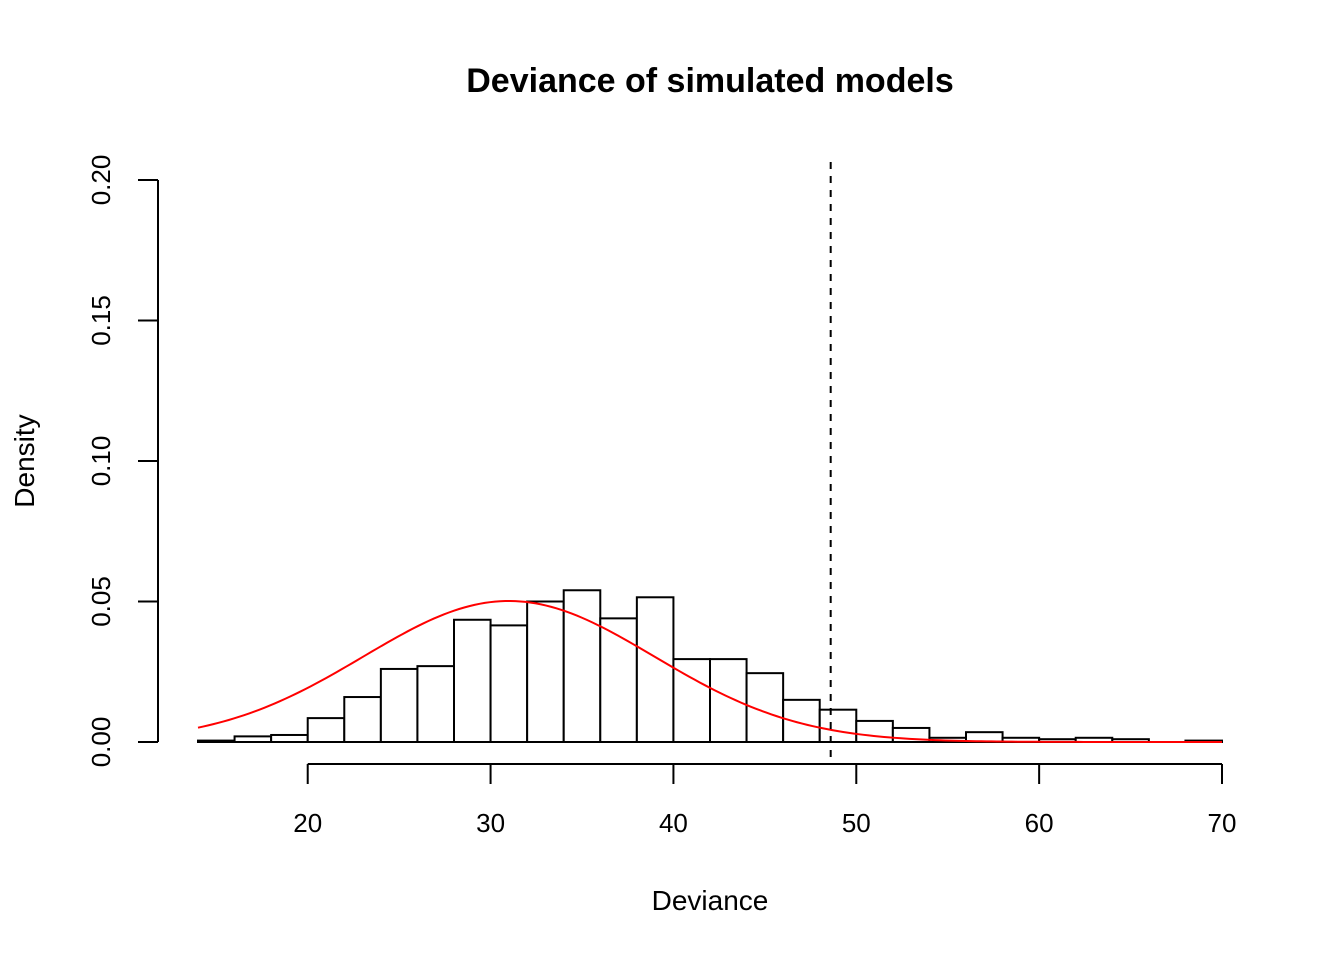 The height and width of the screenshot is (960, 1344). What do you see at coordinates (101, 601) in the screenshot?
I see `y-tick-label-0.05: 0.05` at bounding box center [101, 601].